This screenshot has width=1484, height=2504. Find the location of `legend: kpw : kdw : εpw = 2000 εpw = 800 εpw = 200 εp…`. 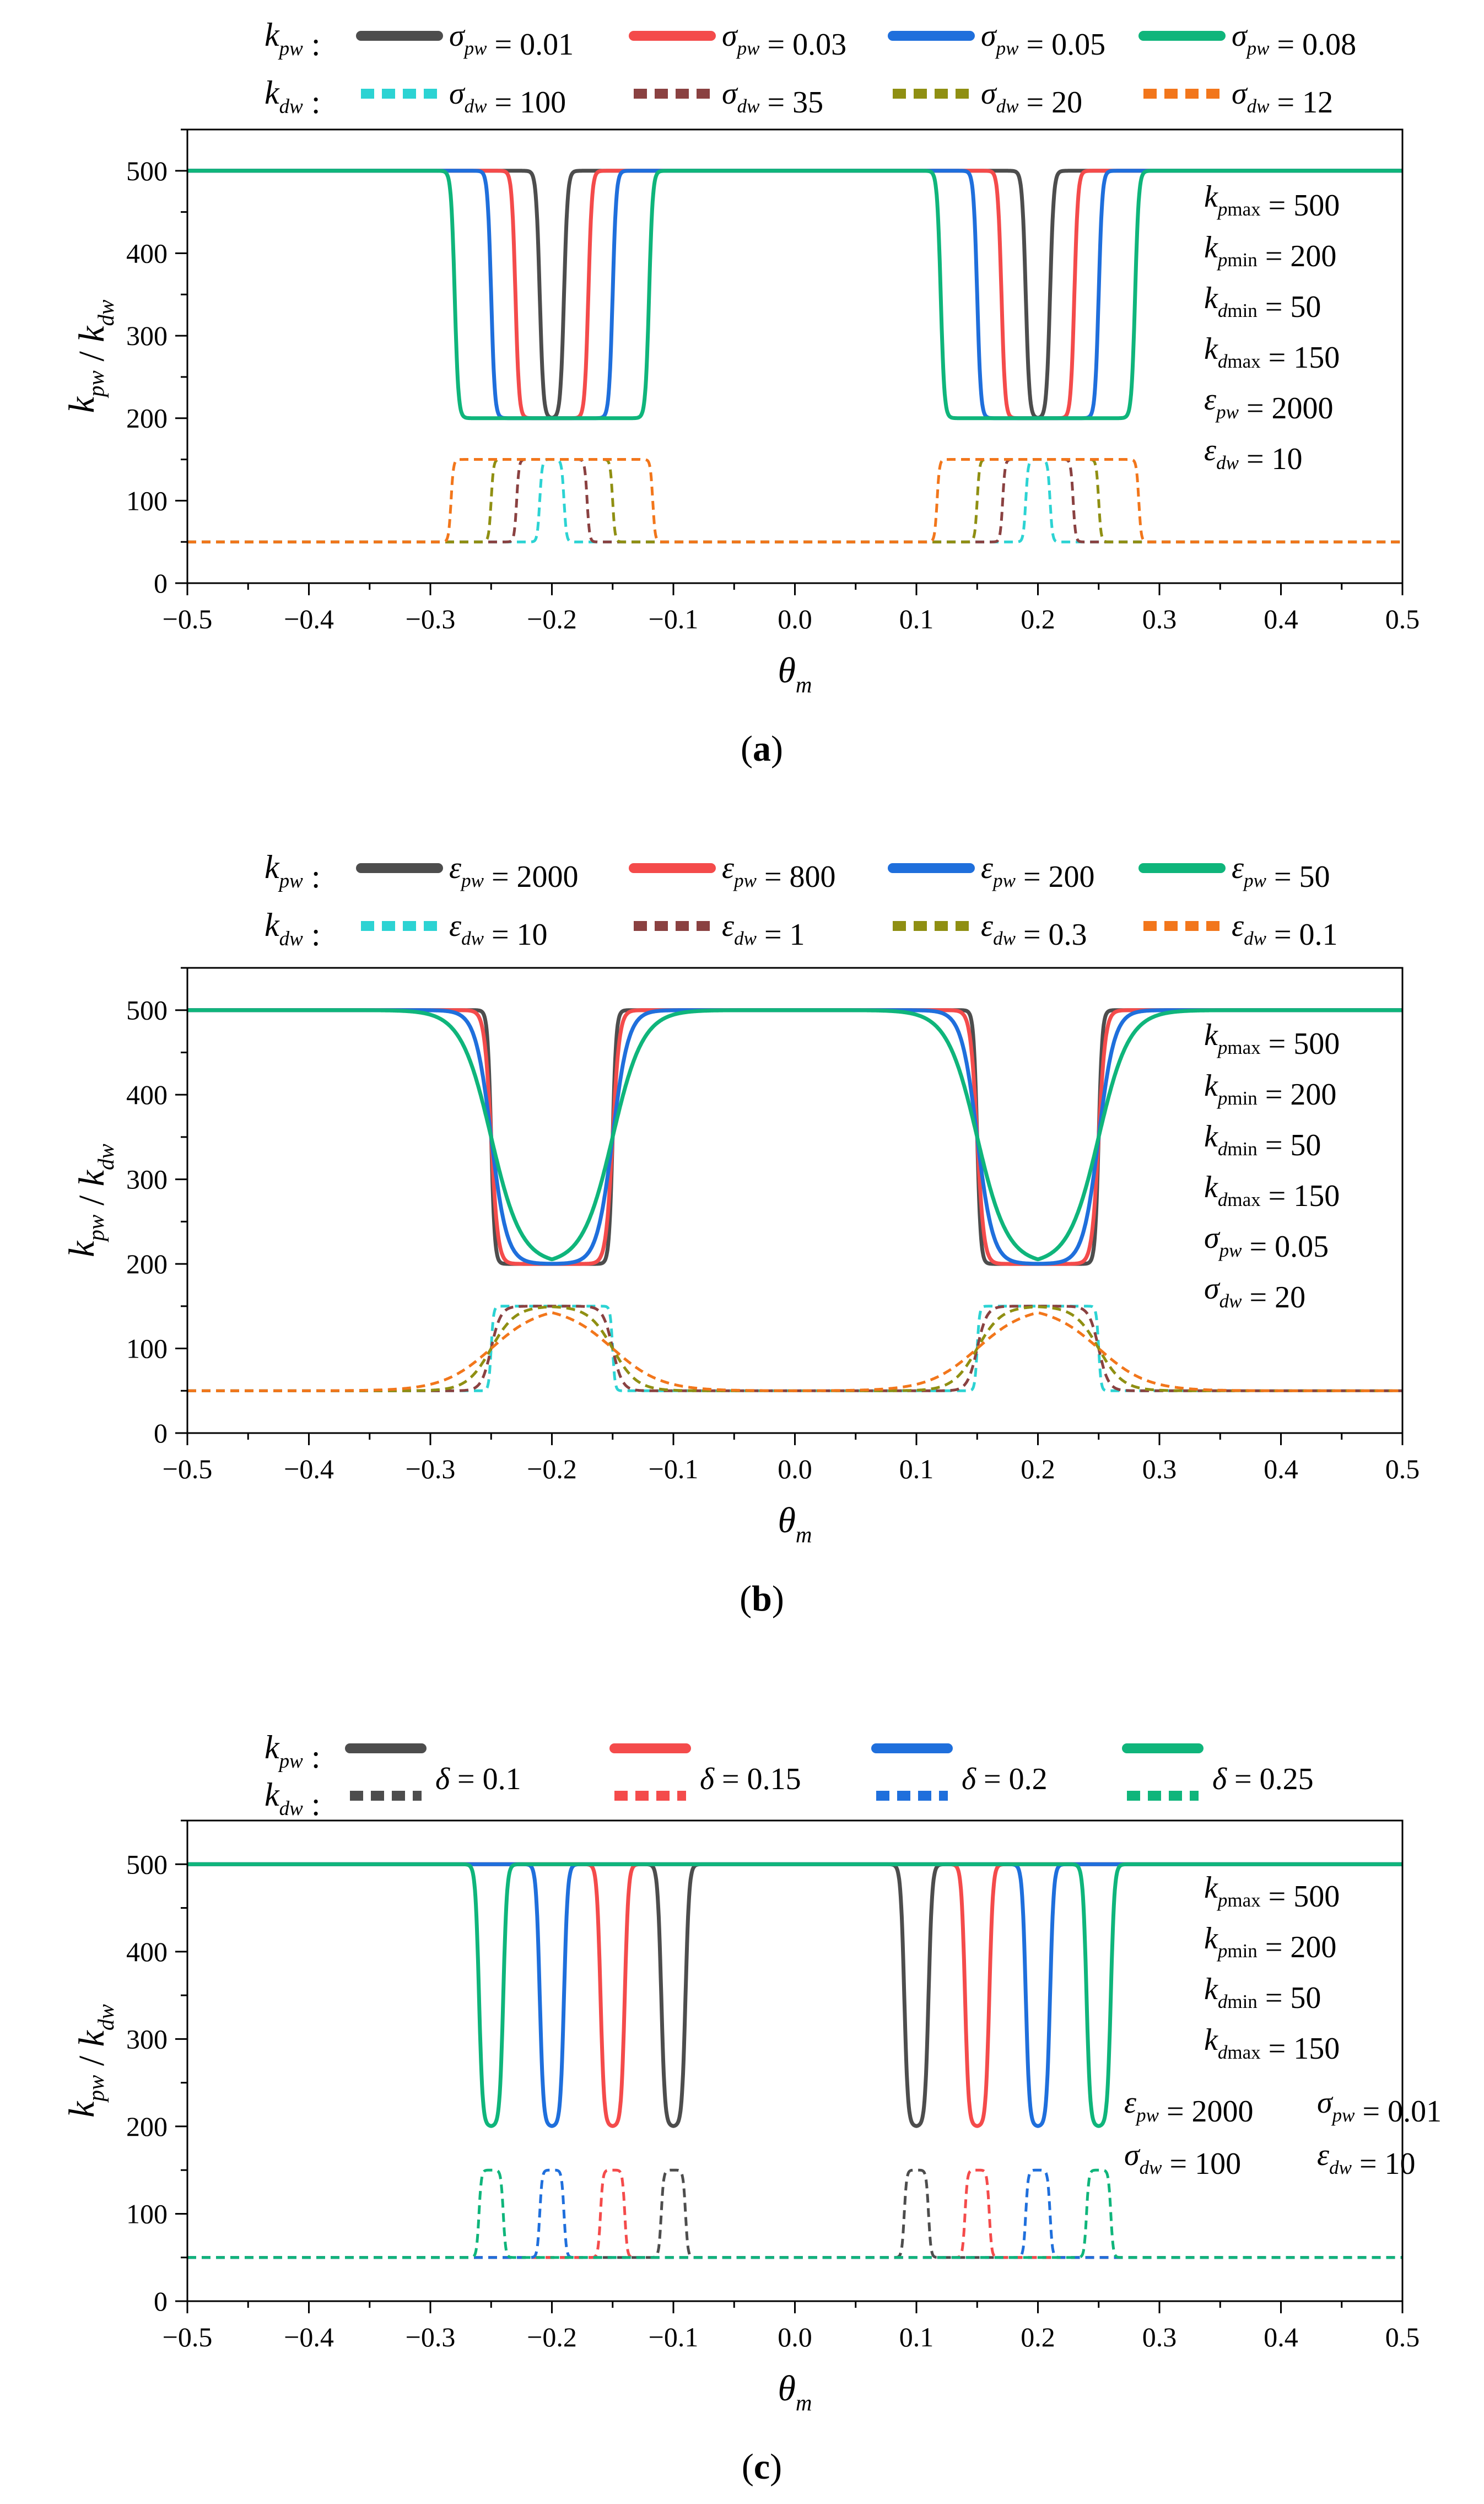

legend: kpw : kdw : εpw = 2000 εpw = 800 εpw = 200 εp… is located at coordinates (801, 900).